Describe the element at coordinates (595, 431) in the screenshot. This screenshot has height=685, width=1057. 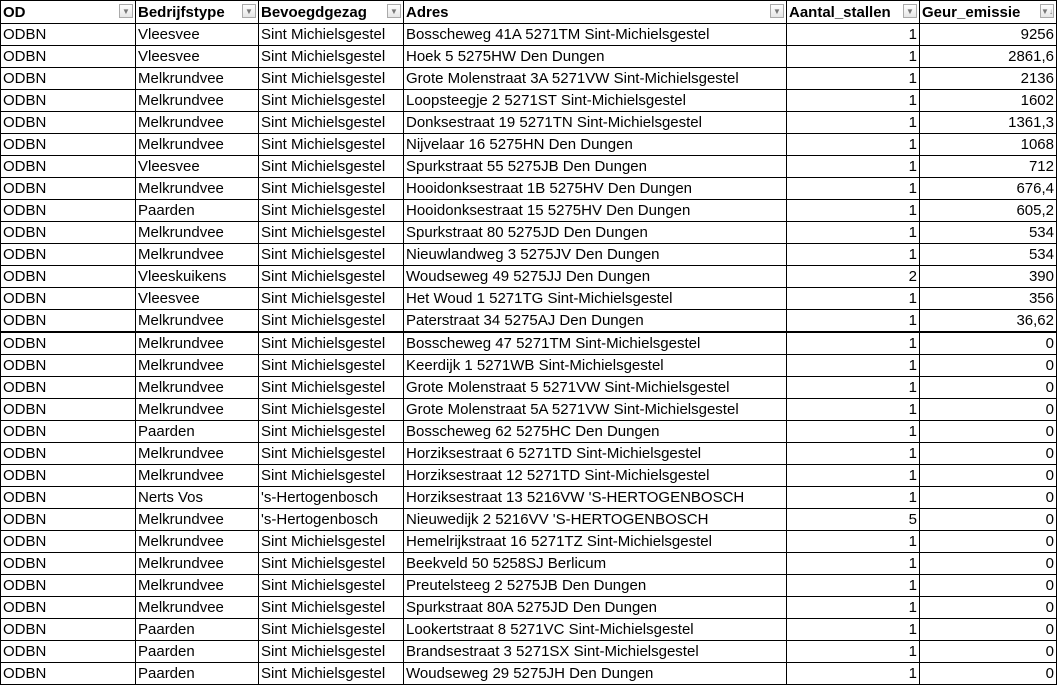
I see `cell-adres: Bosscheweg 62 5275HC Den Dungen` at that location.